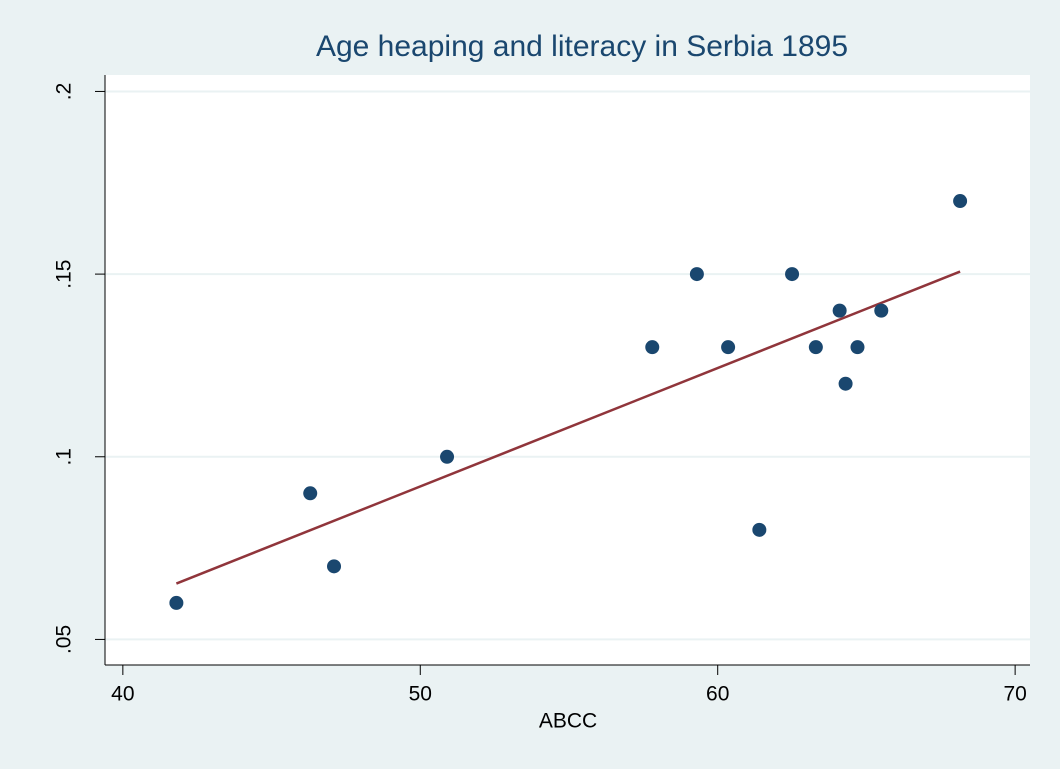 The image size is (1060, 769). I want to click on y-tick-label: .2, so click(64, 92).